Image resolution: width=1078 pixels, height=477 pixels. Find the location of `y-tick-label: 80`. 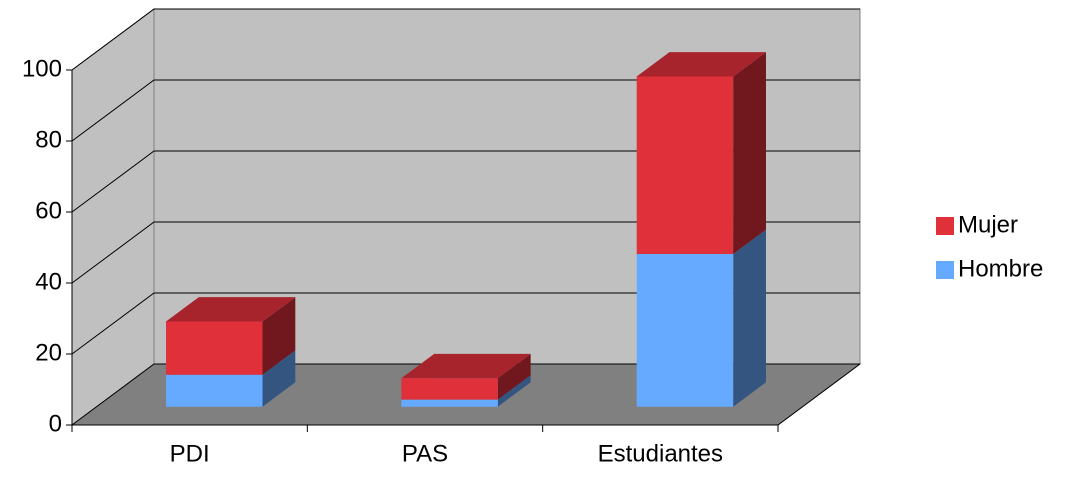

y-tick-label: 80 is located at coordinates (48, 139).